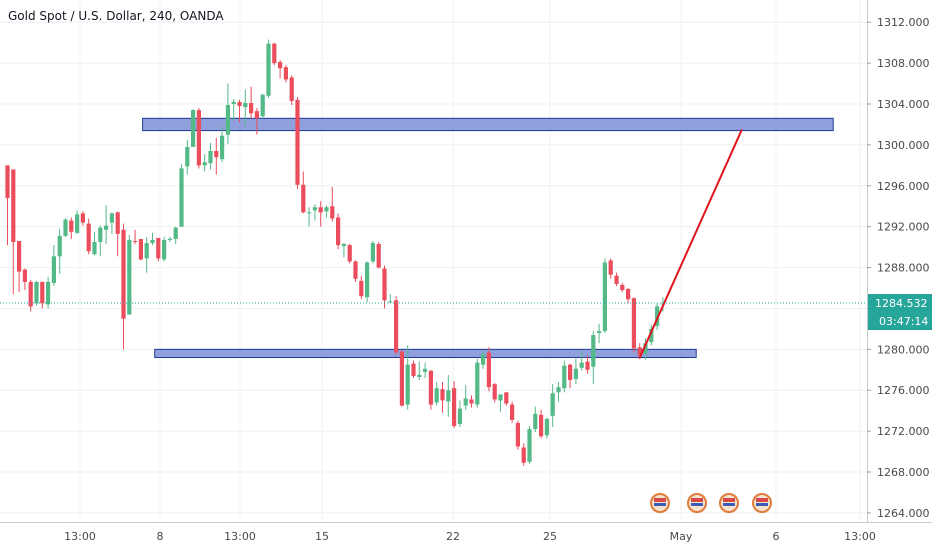 Image resolution: width=932 pixels, height=550 pixels. What do you see at coordinates (160, 536) in the screenshot?
I see `time-tick-label: 8` at bounding box center [160, 536].